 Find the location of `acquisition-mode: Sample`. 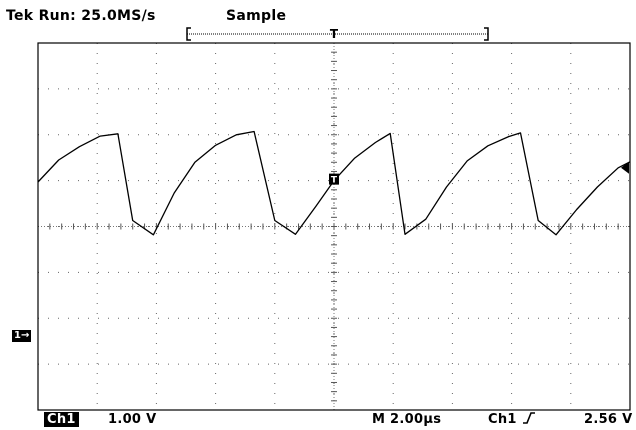

acquisition-mode: Sample is located at coordinates (256, 16).